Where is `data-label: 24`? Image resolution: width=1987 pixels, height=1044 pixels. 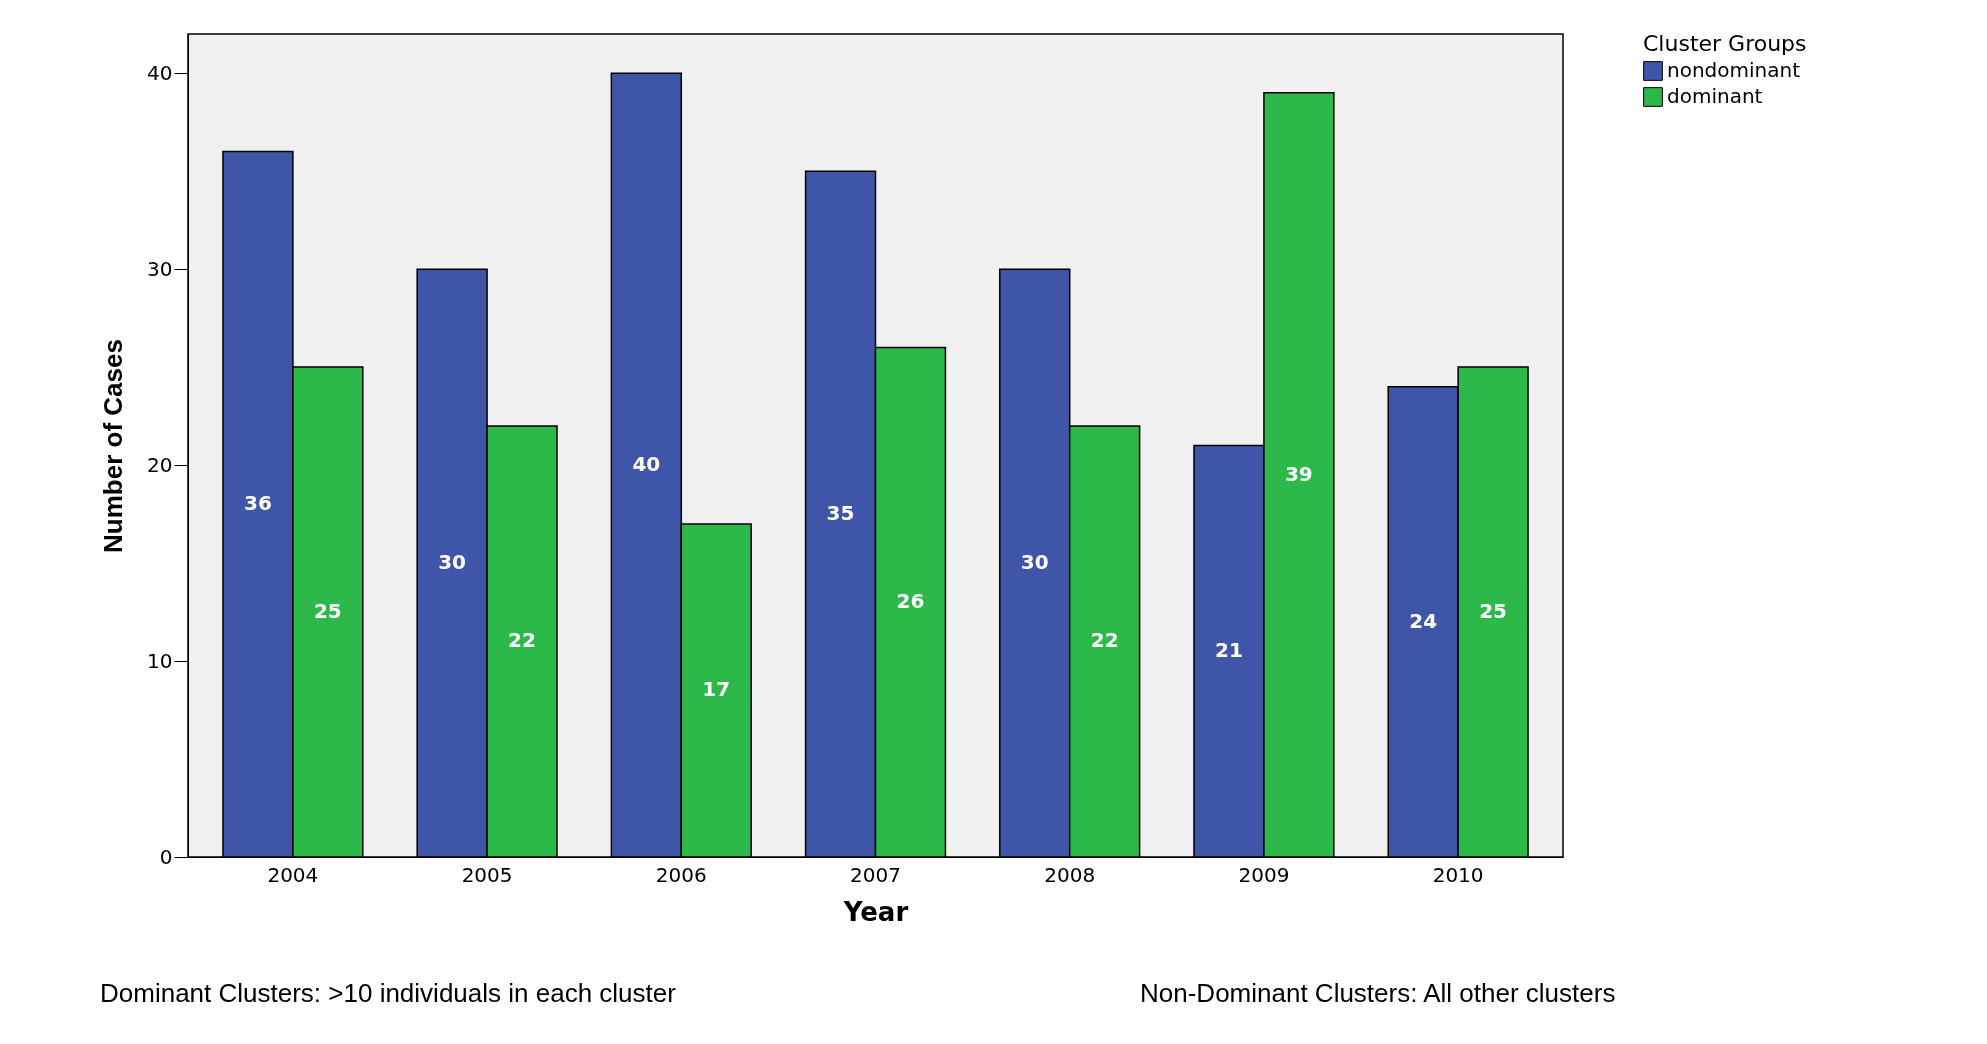 data-label: 24 is located at coordinates (1423, 620).